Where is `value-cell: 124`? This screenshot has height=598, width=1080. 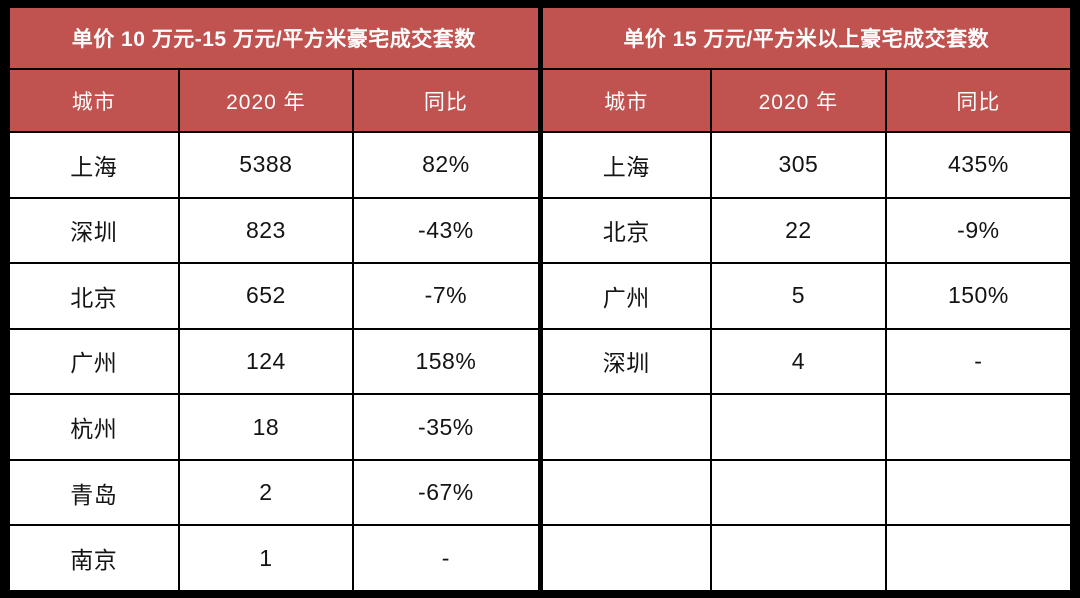 value-cell: 124 is located at coordinates (266, 361).